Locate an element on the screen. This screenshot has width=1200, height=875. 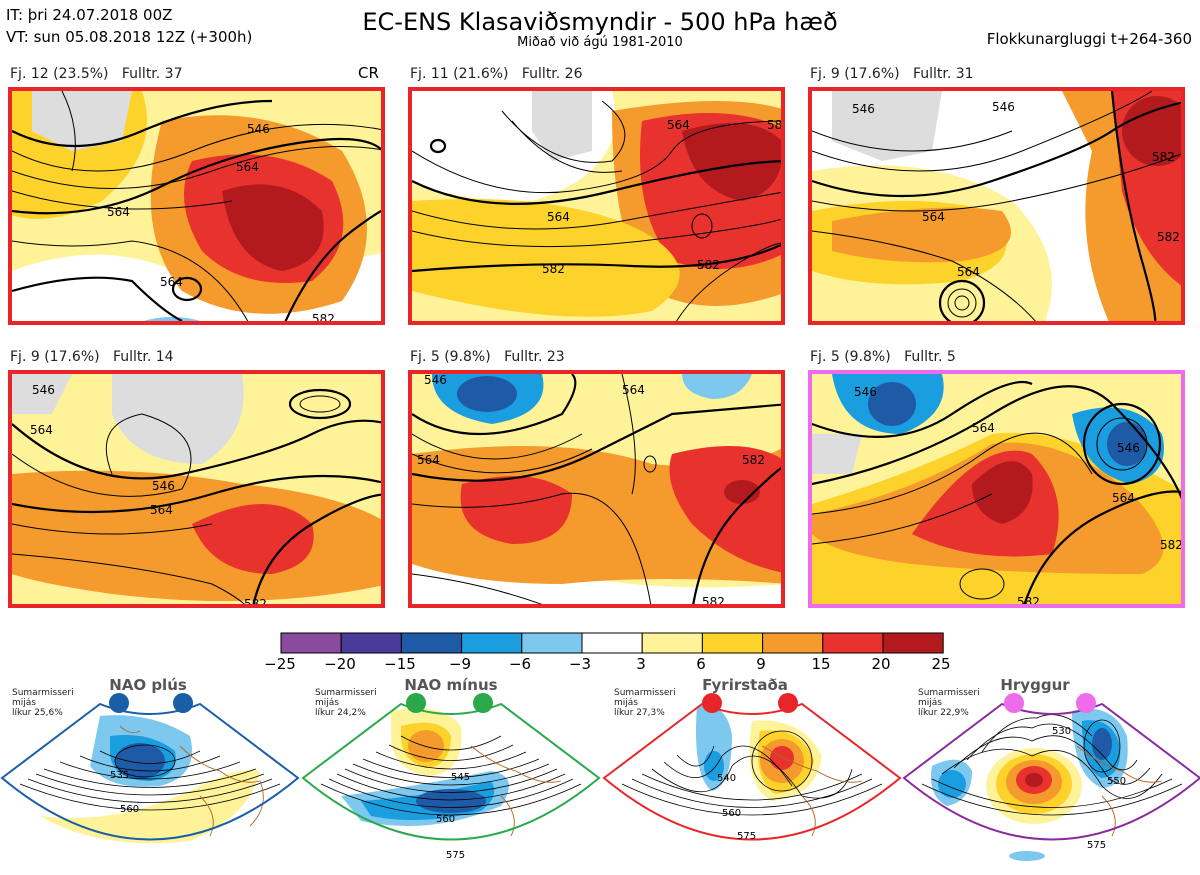
cr-label: CR is located at coordinates (368, 73).